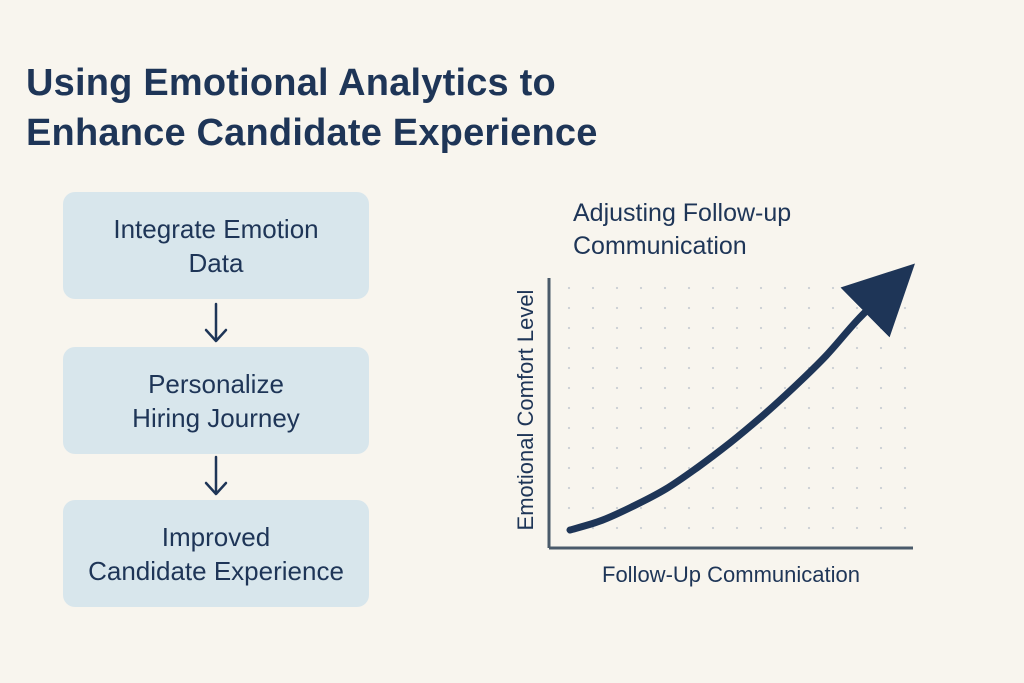 This screenshot has width=1024, height=683. What do you see at coordinates (731, 574) in the screenshot?
I see `x-axis-label: Follow-Up Communication` at bounding box center [731, 574].